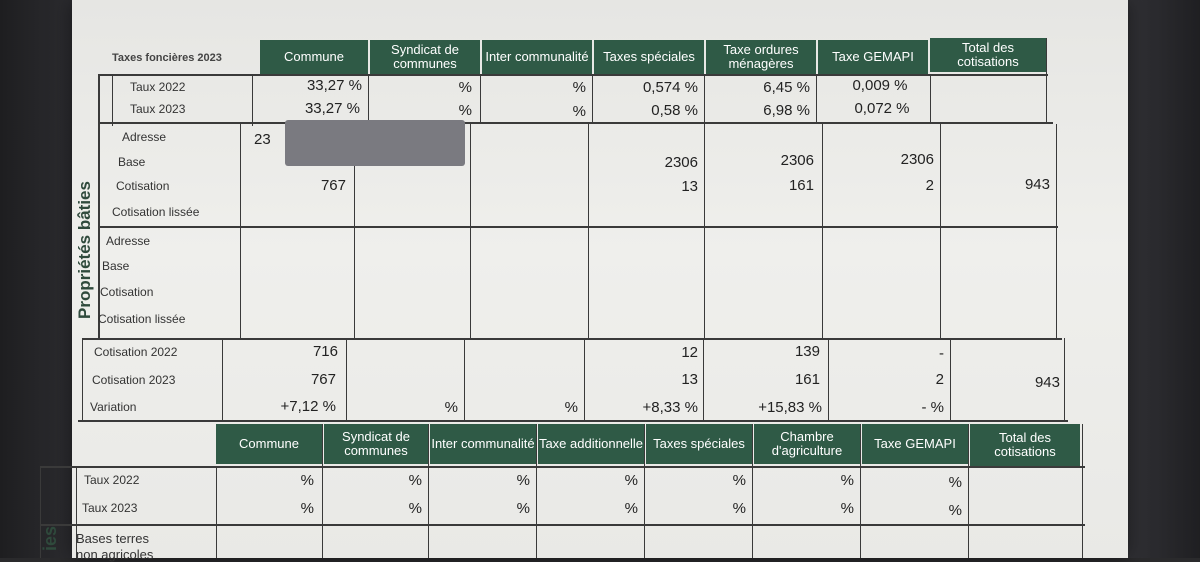  Describe the element at coordinates (85, 250) in the screenshot. I see `section-label-proprietes-baties: Propriétés bâties` at that location.